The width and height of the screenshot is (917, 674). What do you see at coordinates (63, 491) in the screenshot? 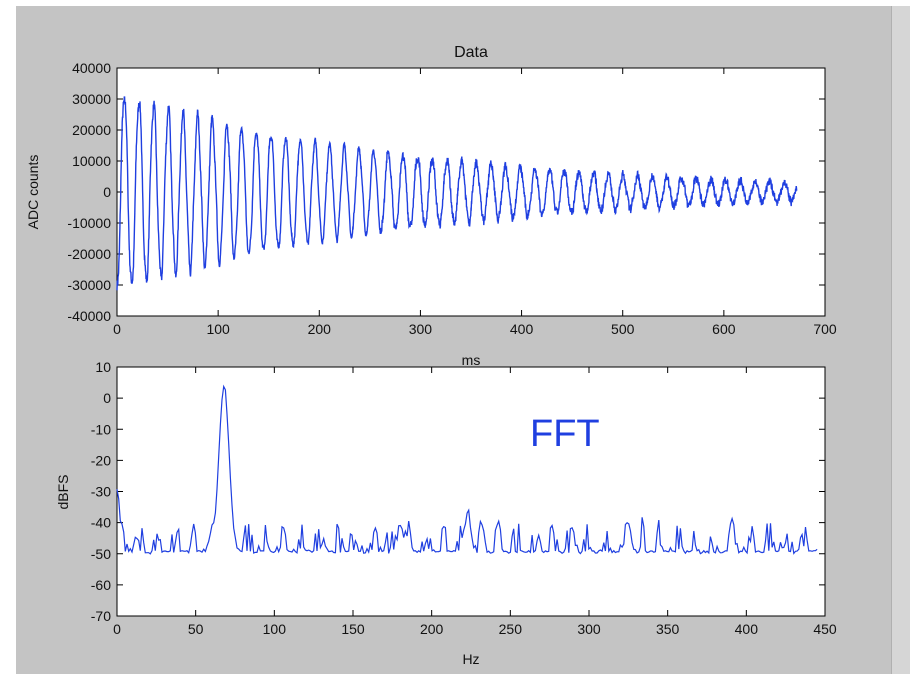
I see `bottom-y-axis-label: dBFS` at bounding box center [63, 491].